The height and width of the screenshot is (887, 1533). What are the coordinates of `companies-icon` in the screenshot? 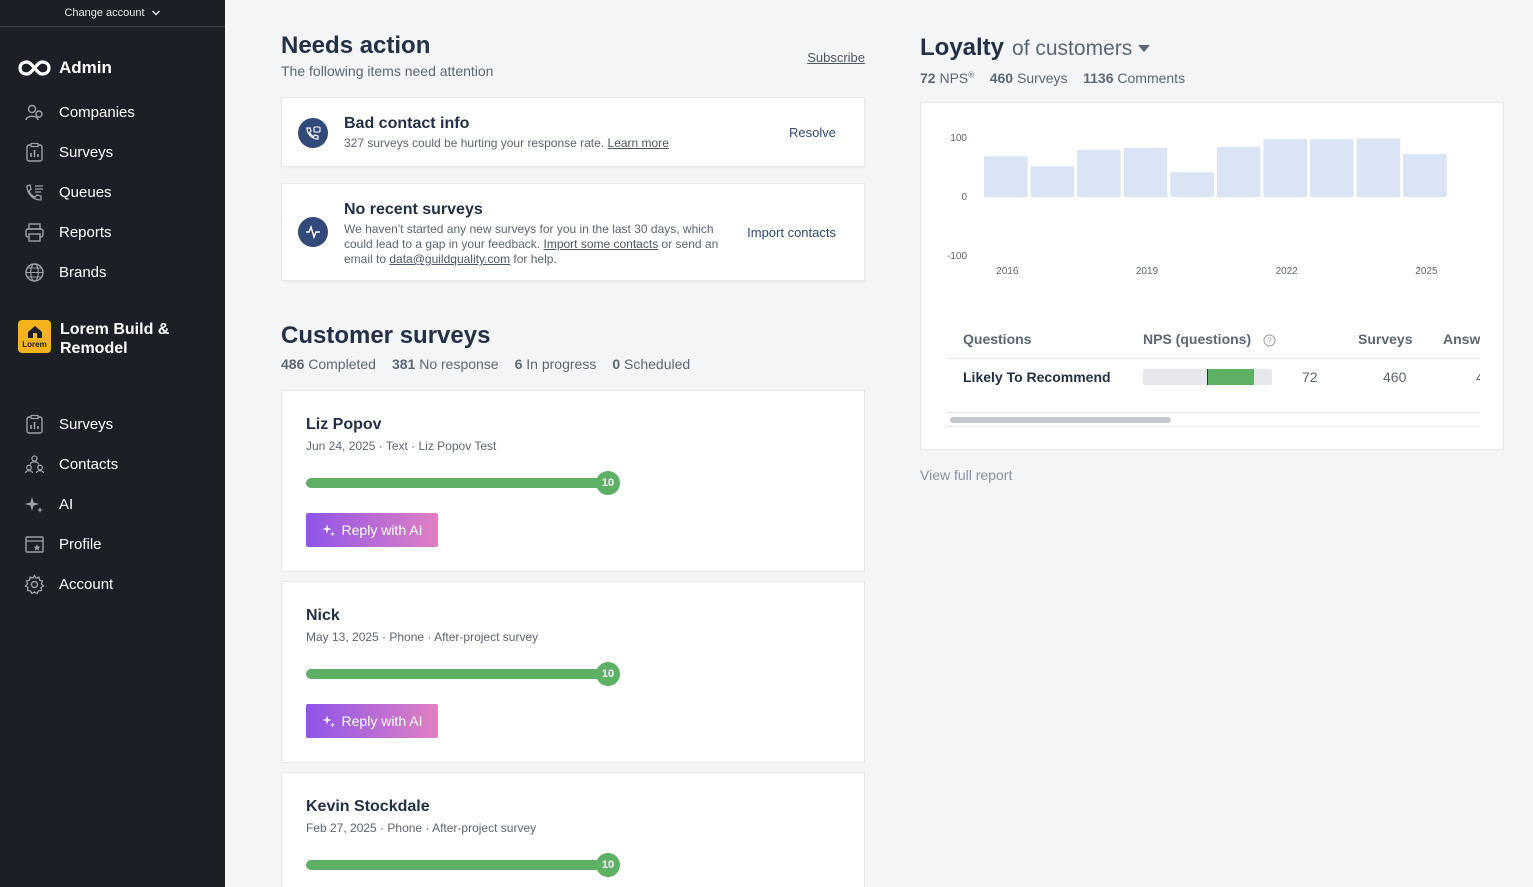 It's located at (34, 112).